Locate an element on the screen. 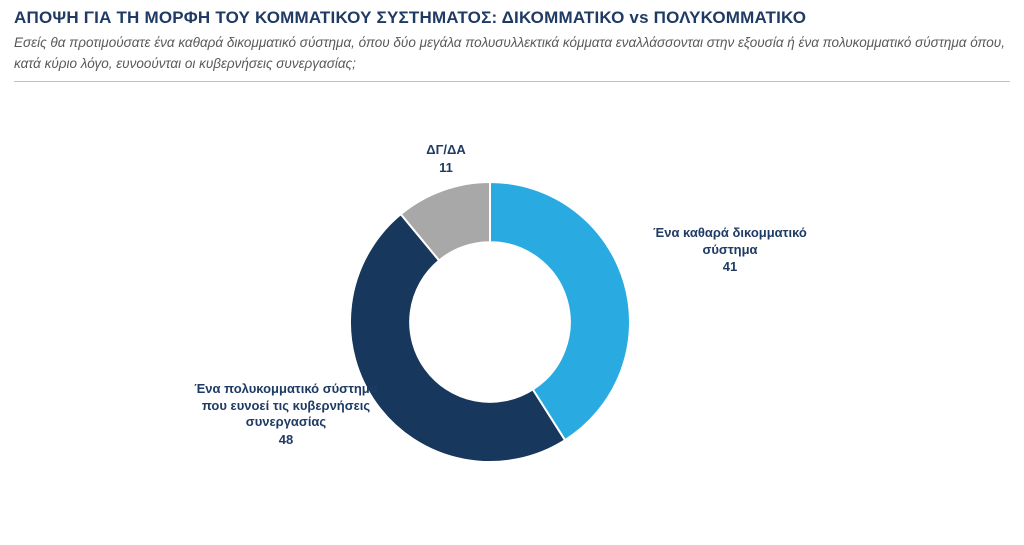  slice-label-value: 11 is located at coordinates (446, 167).